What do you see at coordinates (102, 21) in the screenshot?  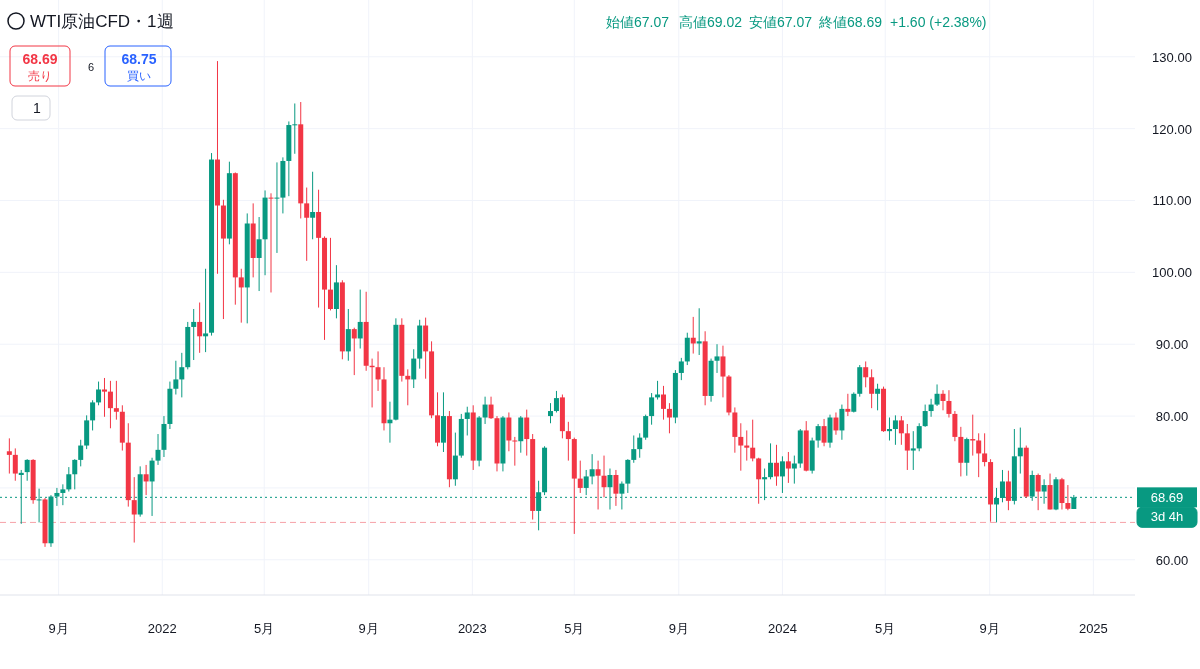 I see `text: WTI原油CFD・1週` at bounding box center [102, 21].